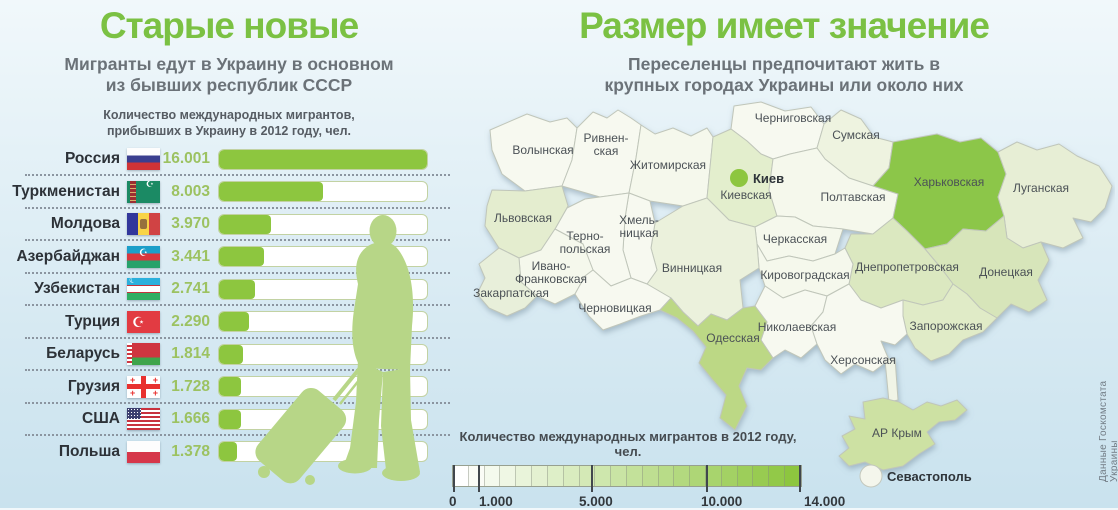  I want to click on legend-gradient-bar, so click(627, 478).